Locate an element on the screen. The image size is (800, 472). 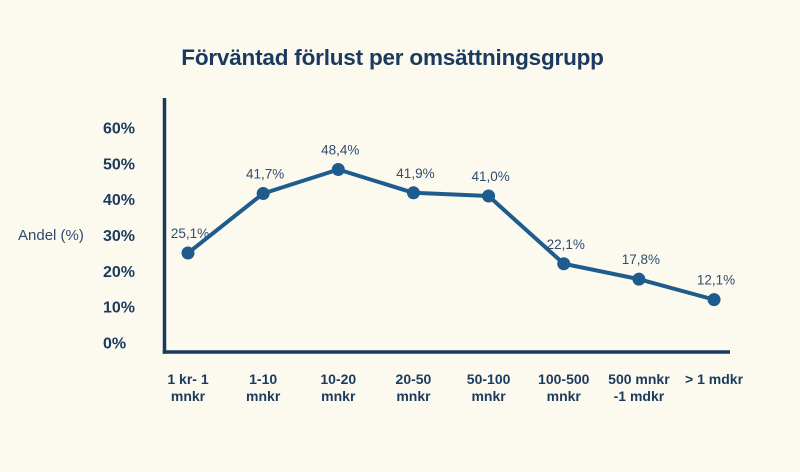
data-point-label: 41,9% is located at coordinates (415, 173).